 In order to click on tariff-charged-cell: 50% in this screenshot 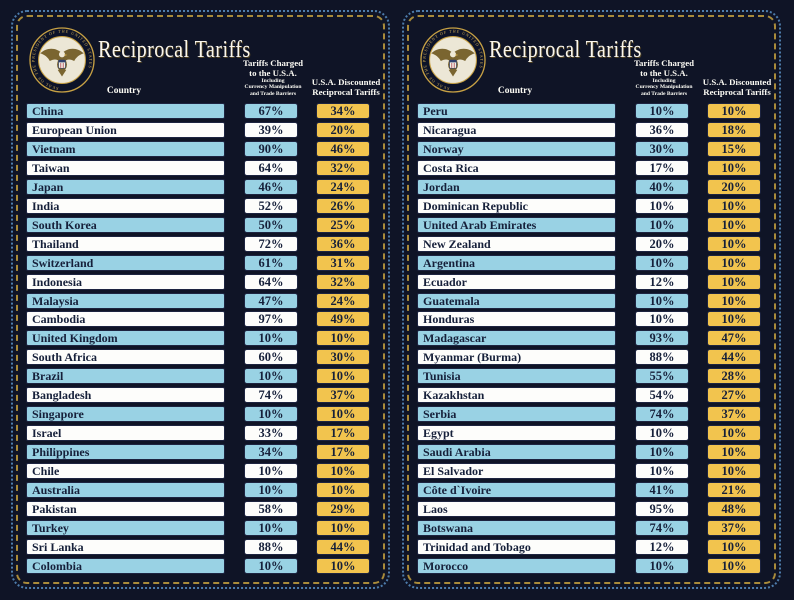, I will do `click(271, 224)`.